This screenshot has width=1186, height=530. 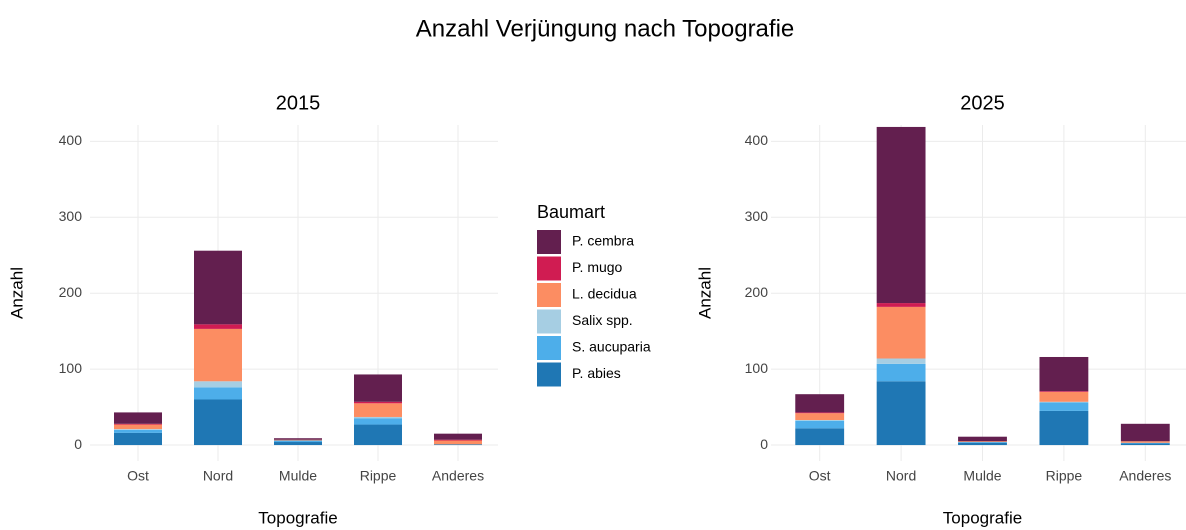 What do you see at coordinates (611, 347) in the screenshot?
I see `legend-label: S. aucuparia` at bounding box center [611, 347].